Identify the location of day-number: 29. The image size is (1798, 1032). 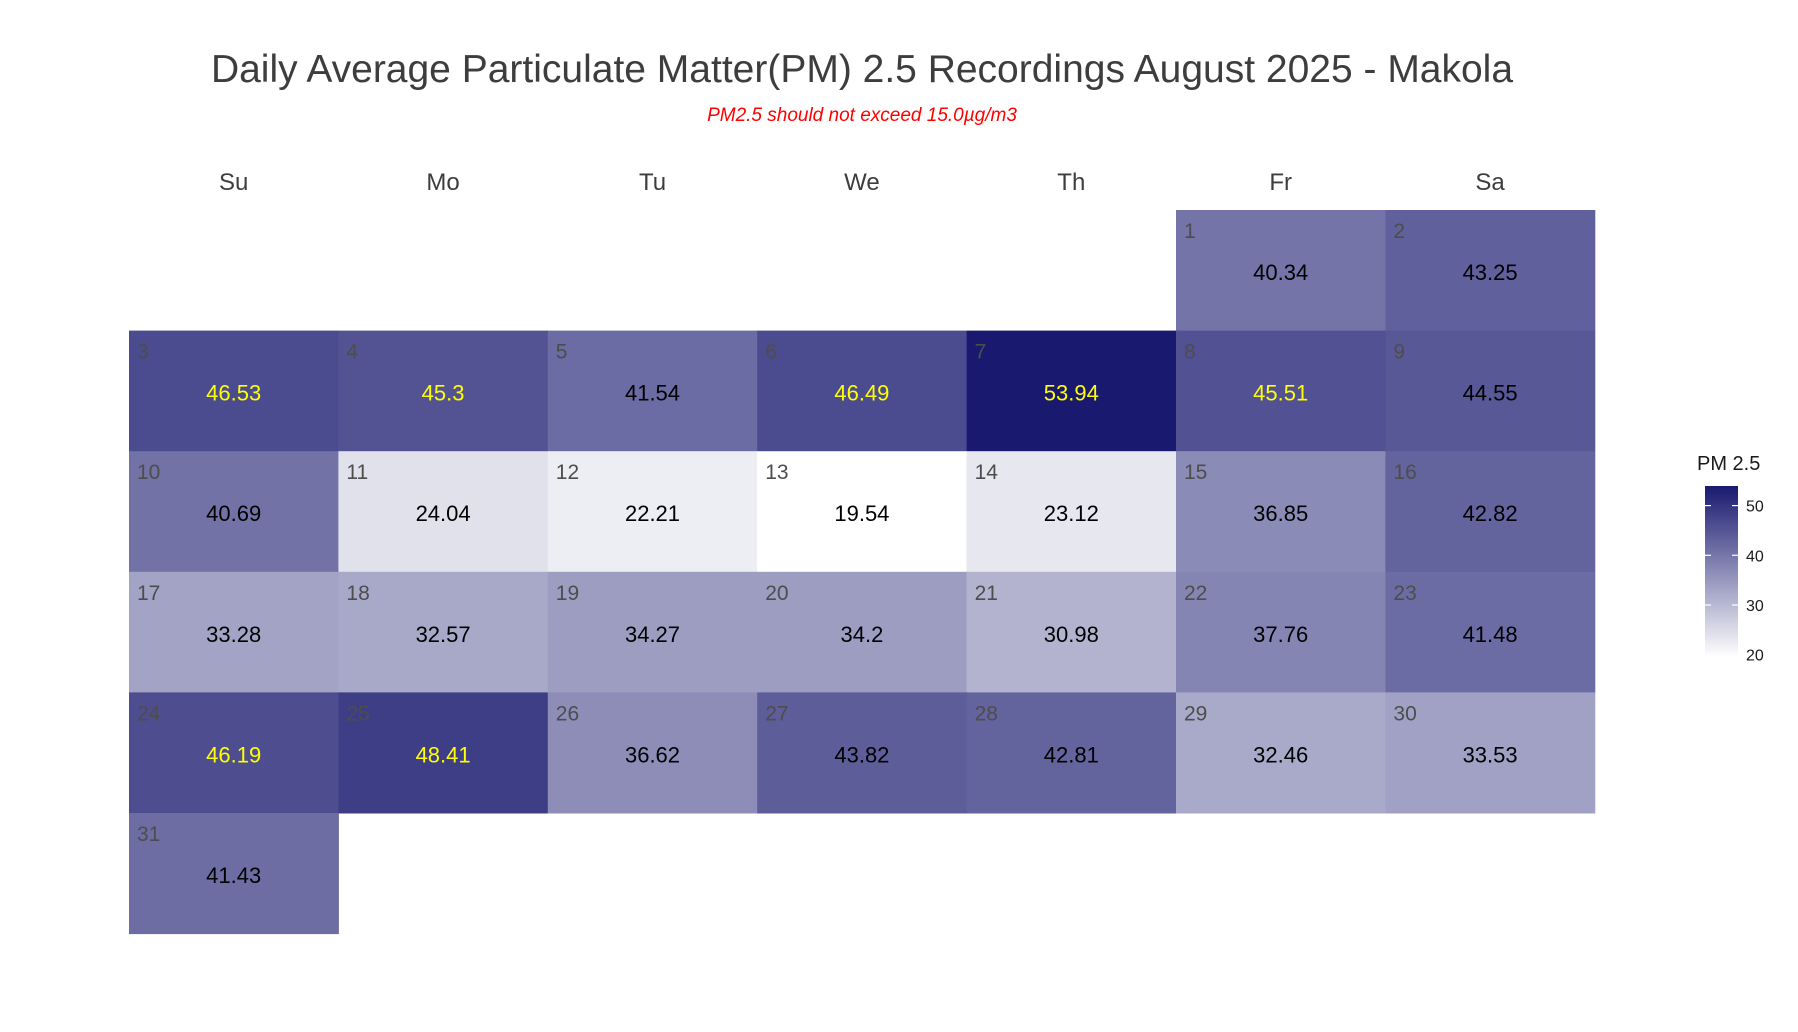
(1195, 713).